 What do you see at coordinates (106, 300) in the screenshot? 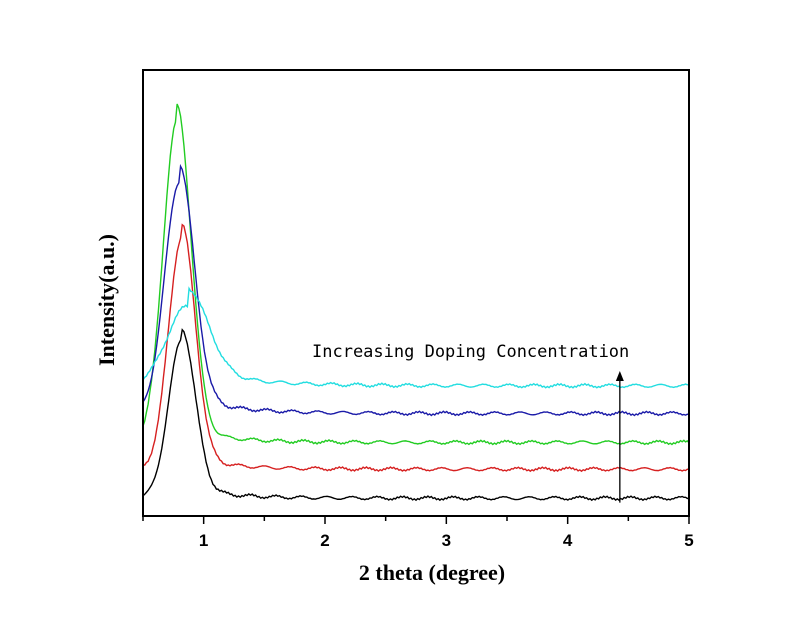
I see `y-axis-title: Intensity(a.u.)` at bounding box center [106, 300].